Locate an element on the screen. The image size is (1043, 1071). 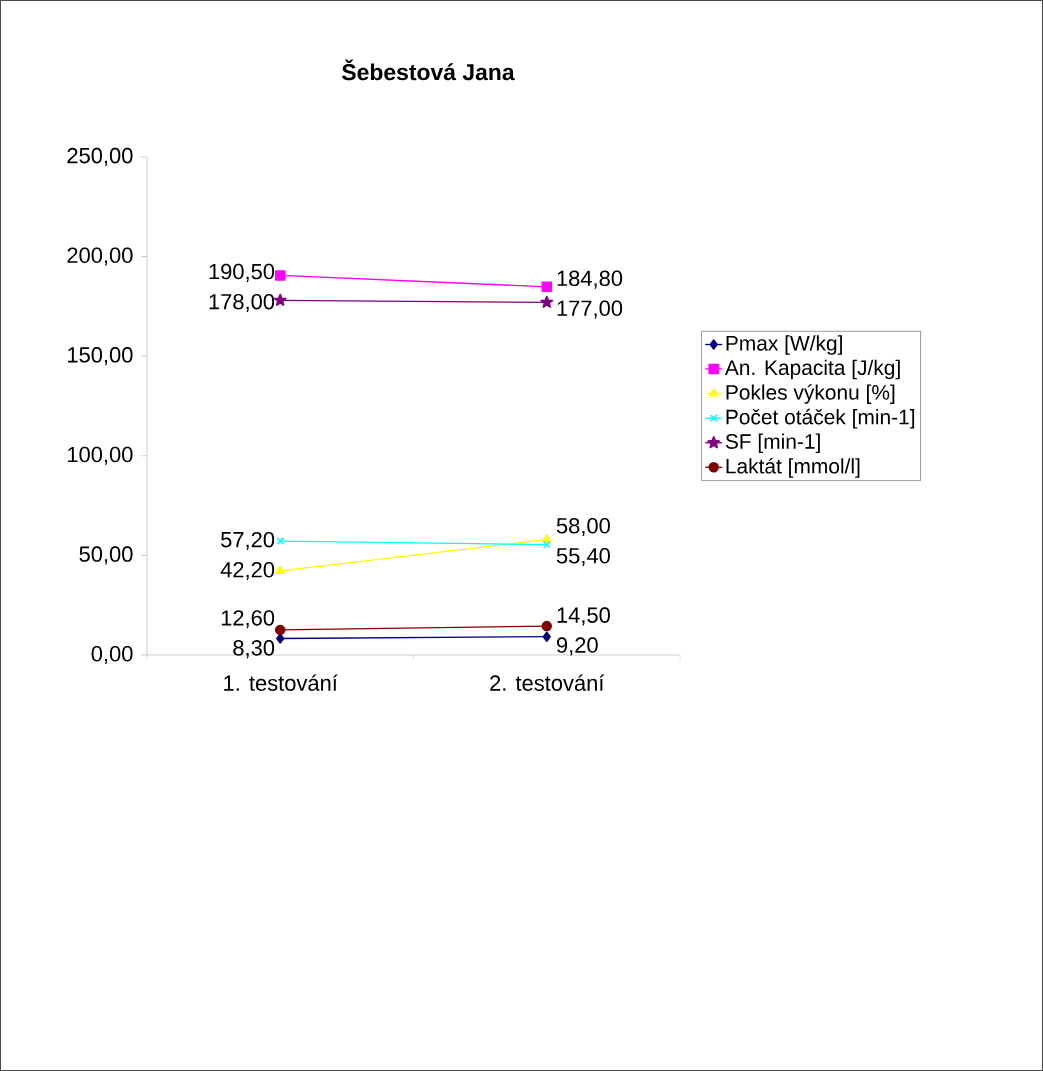
y-tick-label: 250,00 is located at coordinates (100, 156).